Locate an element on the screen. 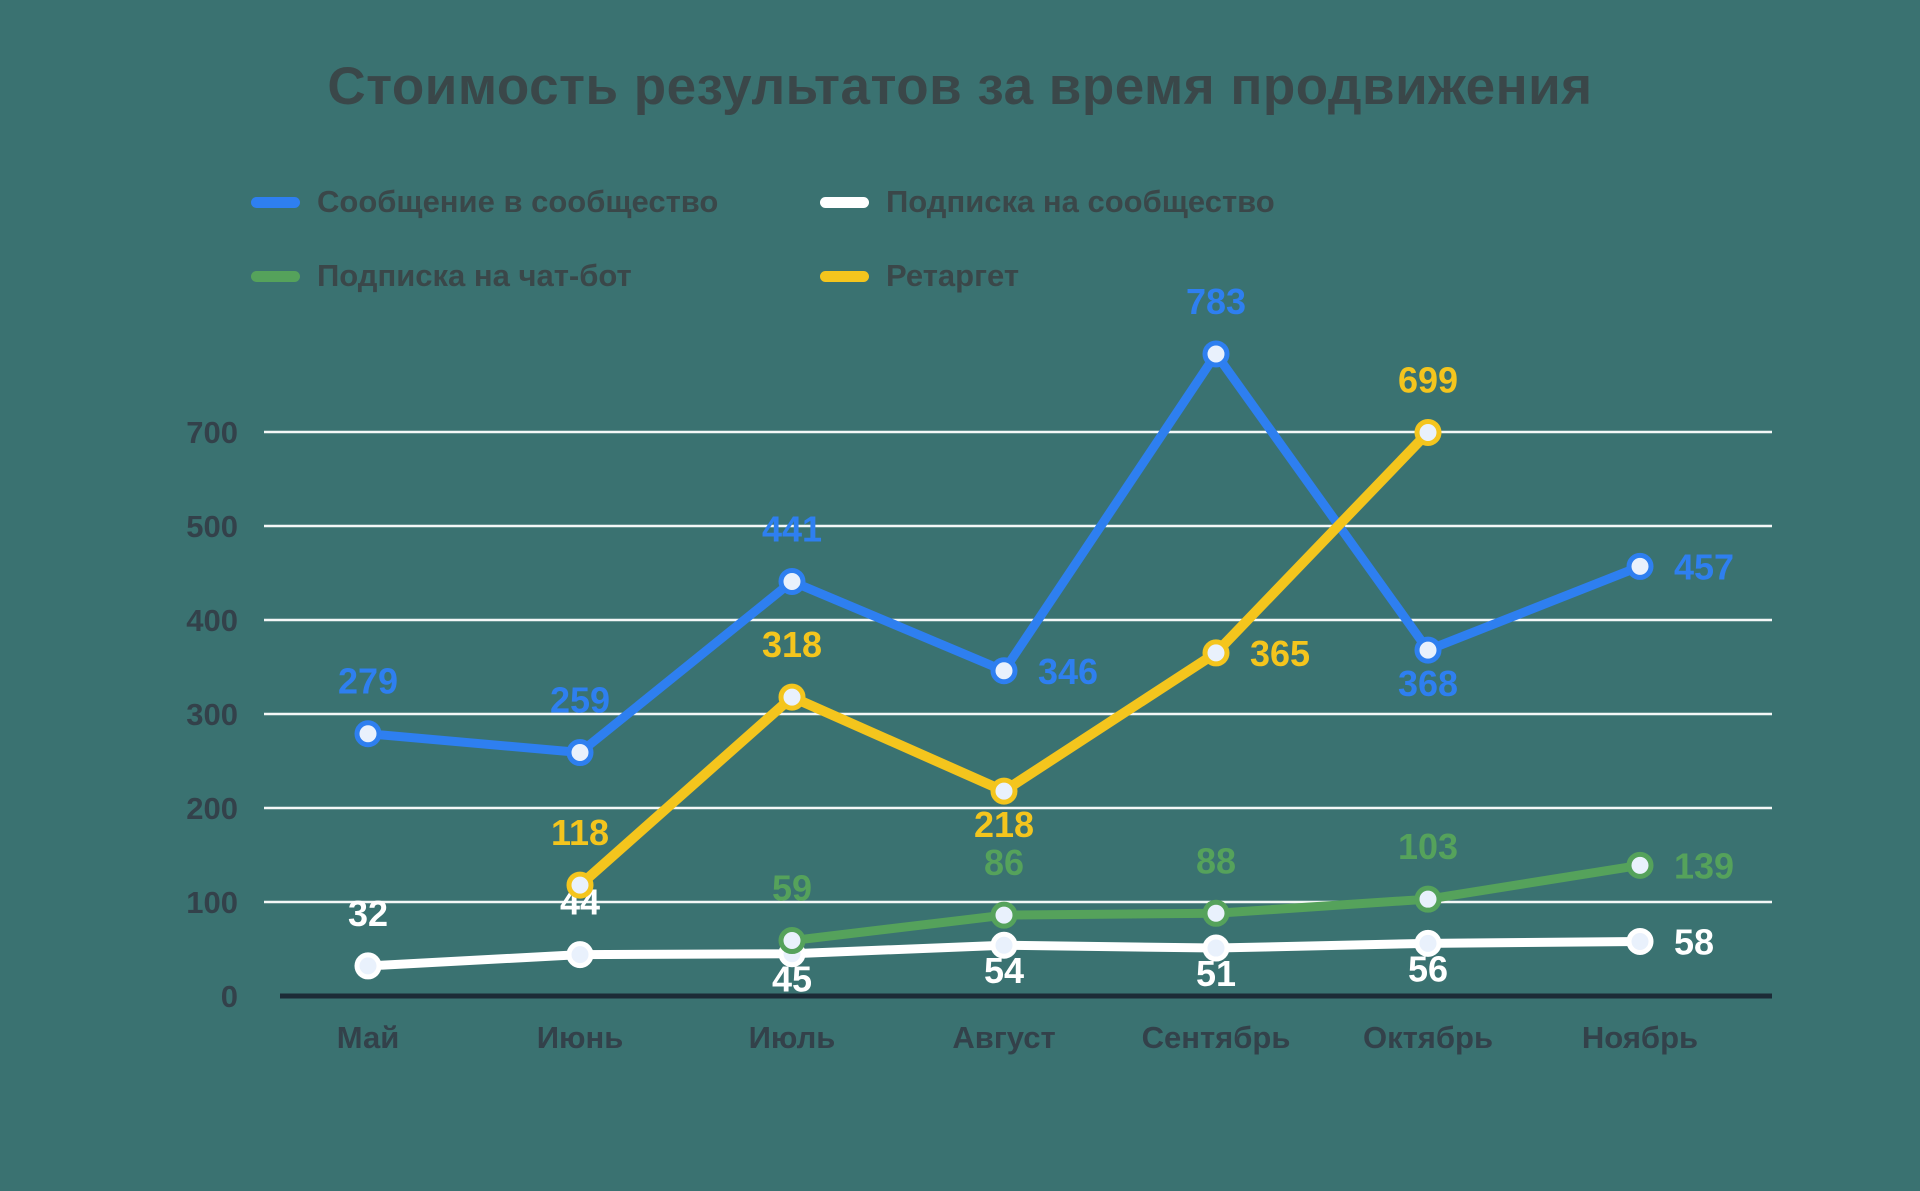  x-tick-label: Май is located at coordinates (368, 1037).